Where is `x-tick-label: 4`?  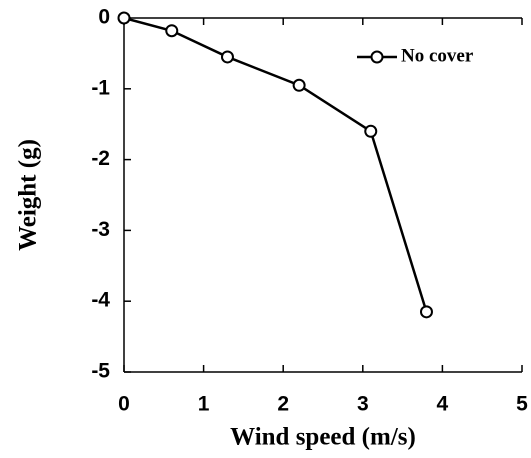 x-tick-label: 4 is located at coordinates (443, 404).